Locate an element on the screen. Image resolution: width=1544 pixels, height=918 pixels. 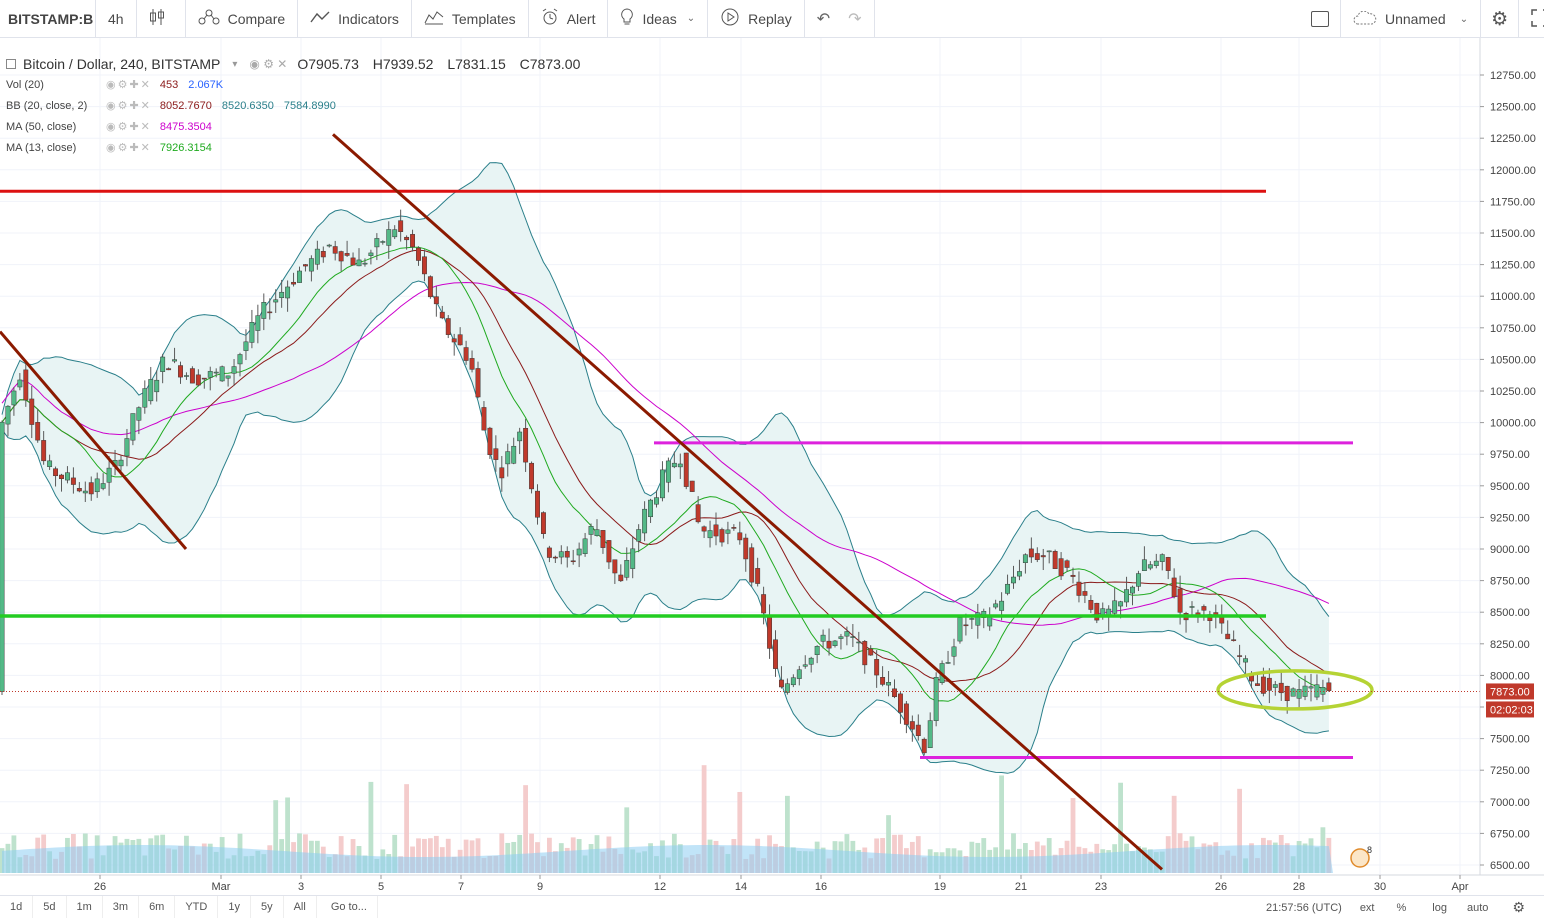
range-button-1d: 1d is located at coordinates (17, 906).